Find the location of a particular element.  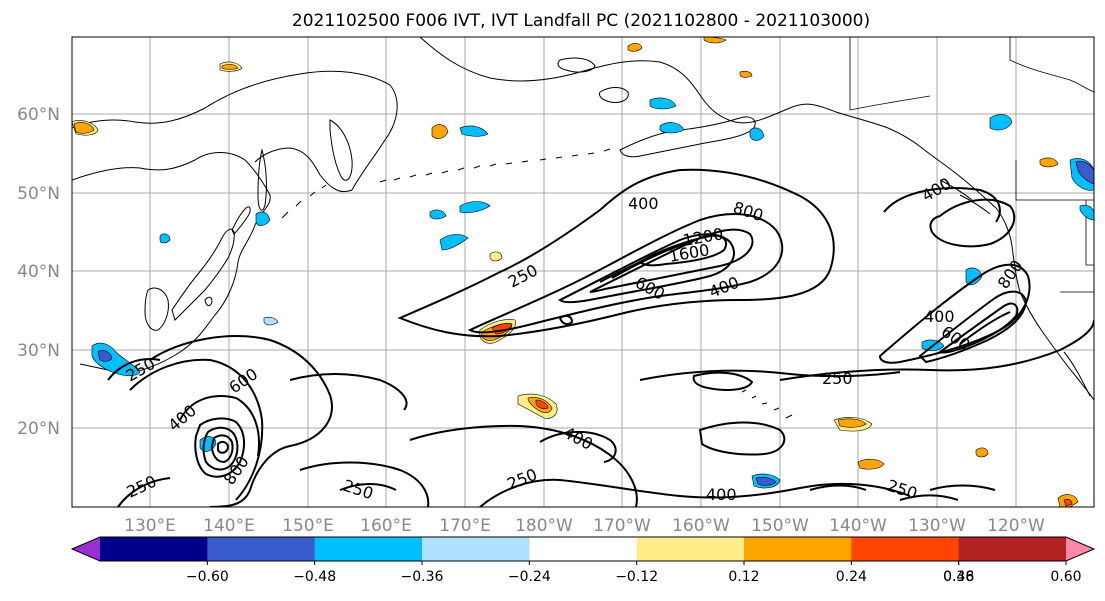

lon-label: 180°W is located at coordinates (544, 526).